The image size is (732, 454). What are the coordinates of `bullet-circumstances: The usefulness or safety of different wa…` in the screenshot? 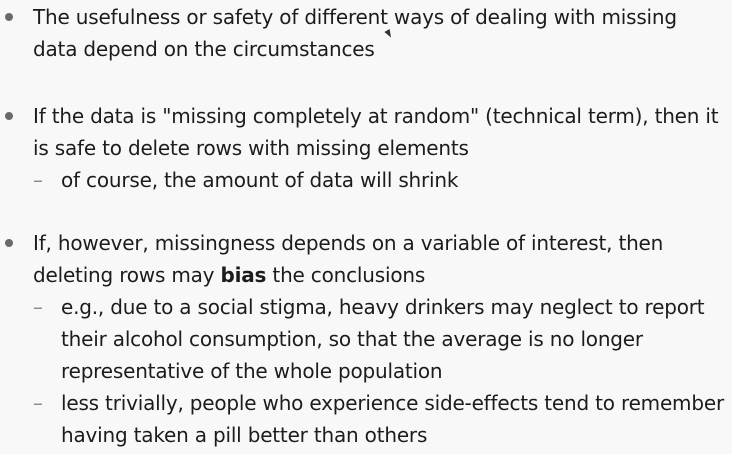 It's located at (364, 33).